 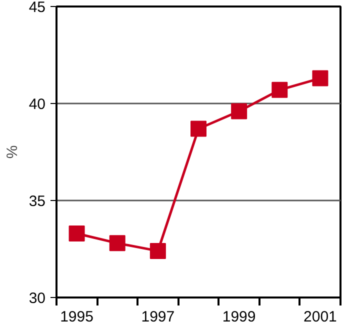 What do you see at coordinates (37, 201) in the screenshot?
I see `y-tick-label: 35` at bounding box center [37, 201].